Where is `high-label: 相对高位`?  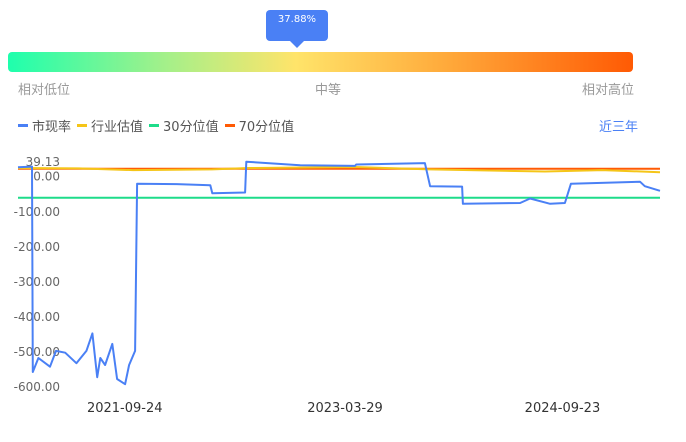 high-label: 相对高位 is located at coordinates (608, 90).